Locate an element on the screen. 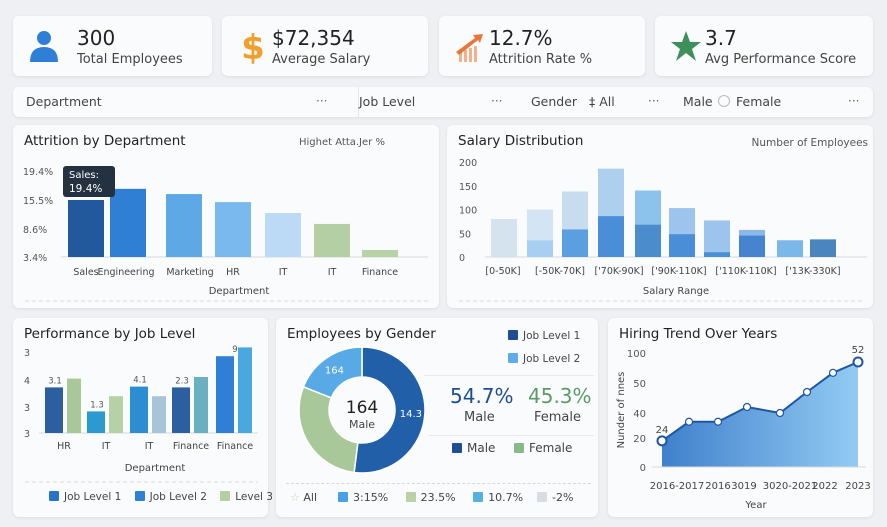 This screenshot has height=527, width=887. kpi-total-employees: 300 Total Employees is located at coordinates (112, 46).